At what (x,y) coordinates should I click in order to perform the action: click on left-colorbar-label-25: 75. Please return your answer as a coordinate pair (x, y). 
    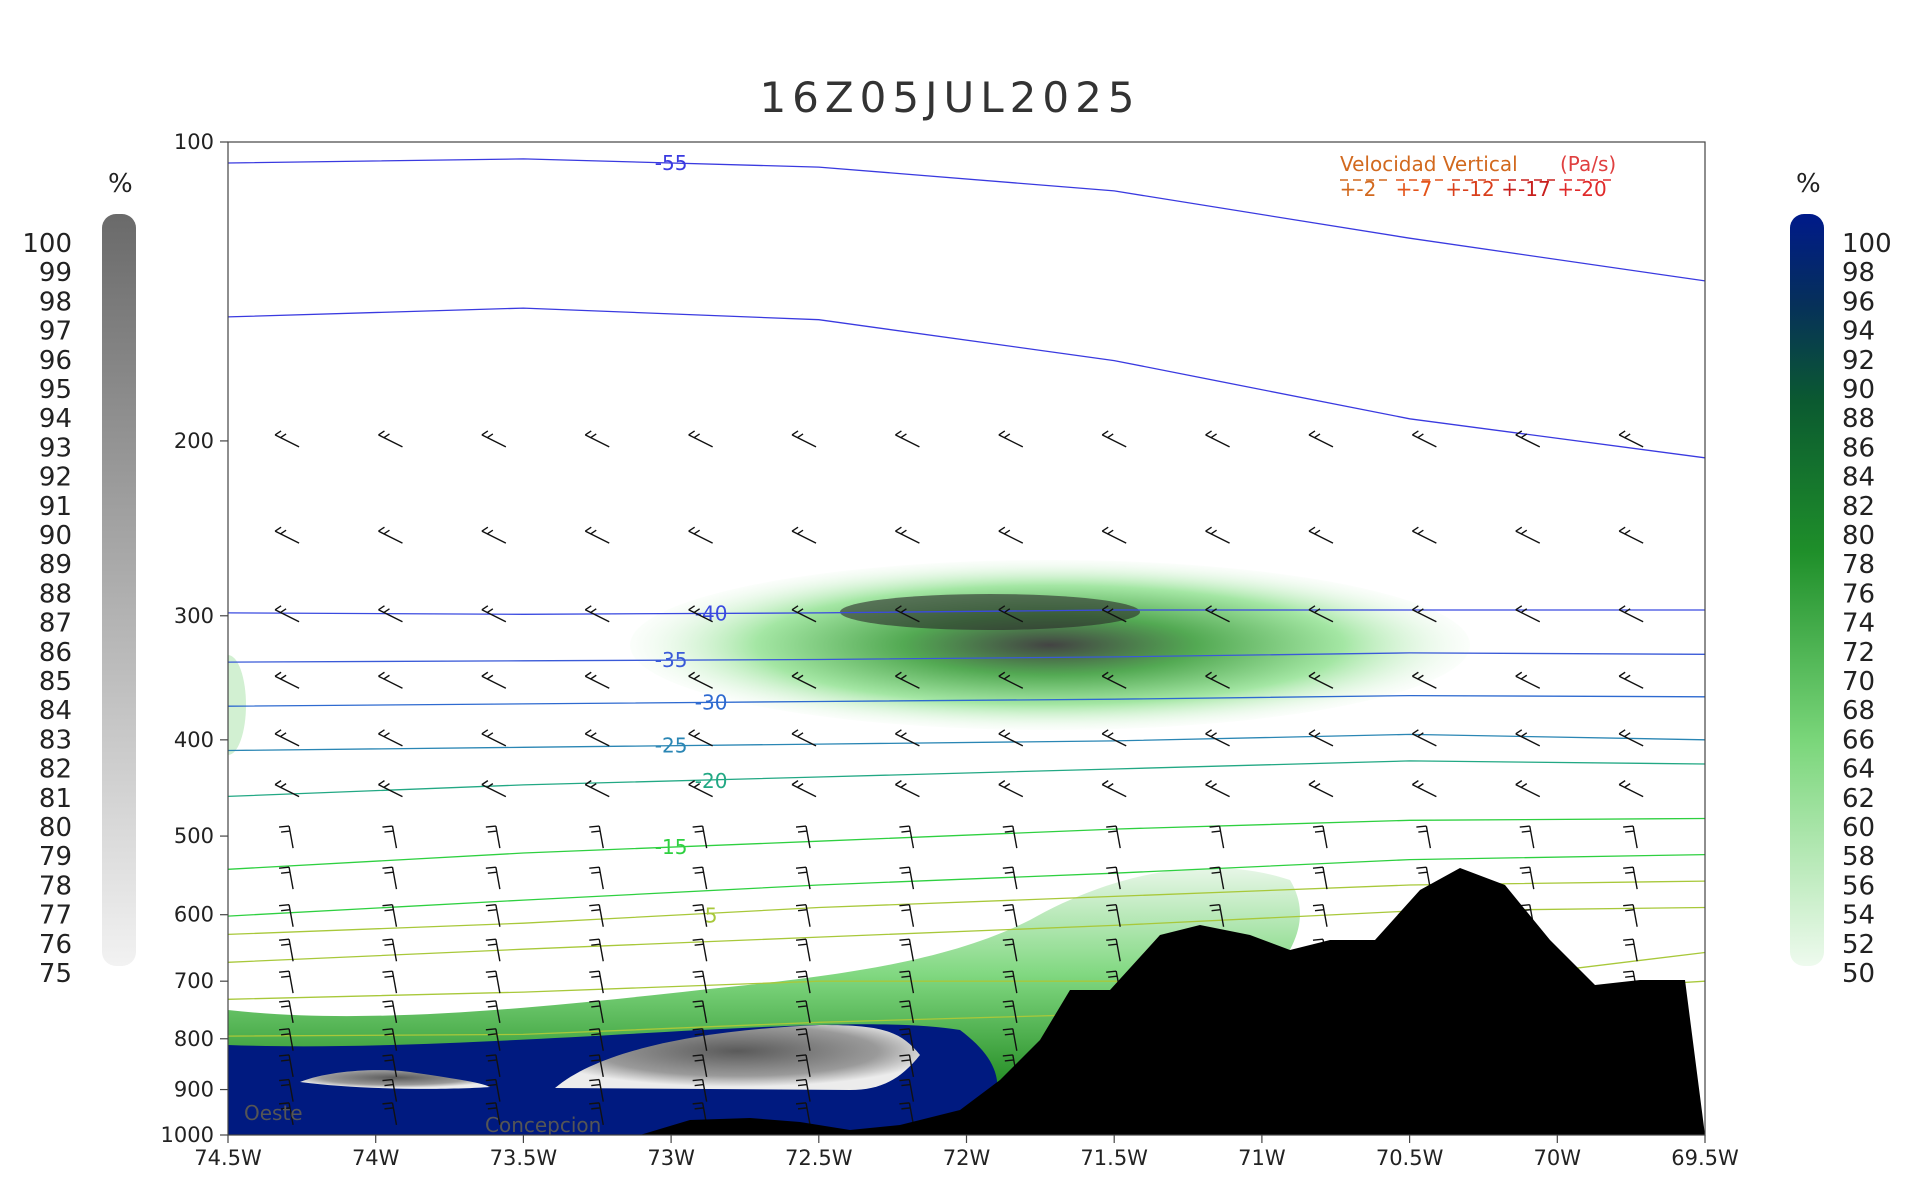
    Looking at the image, I should click on (55, 974).